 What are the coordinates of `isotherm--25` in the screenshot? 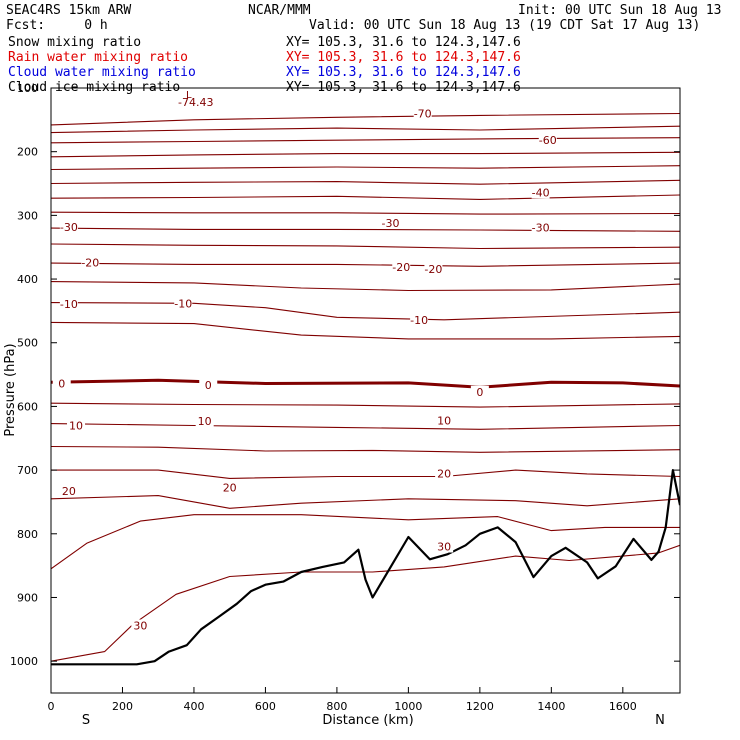 It's located at (365, 246).